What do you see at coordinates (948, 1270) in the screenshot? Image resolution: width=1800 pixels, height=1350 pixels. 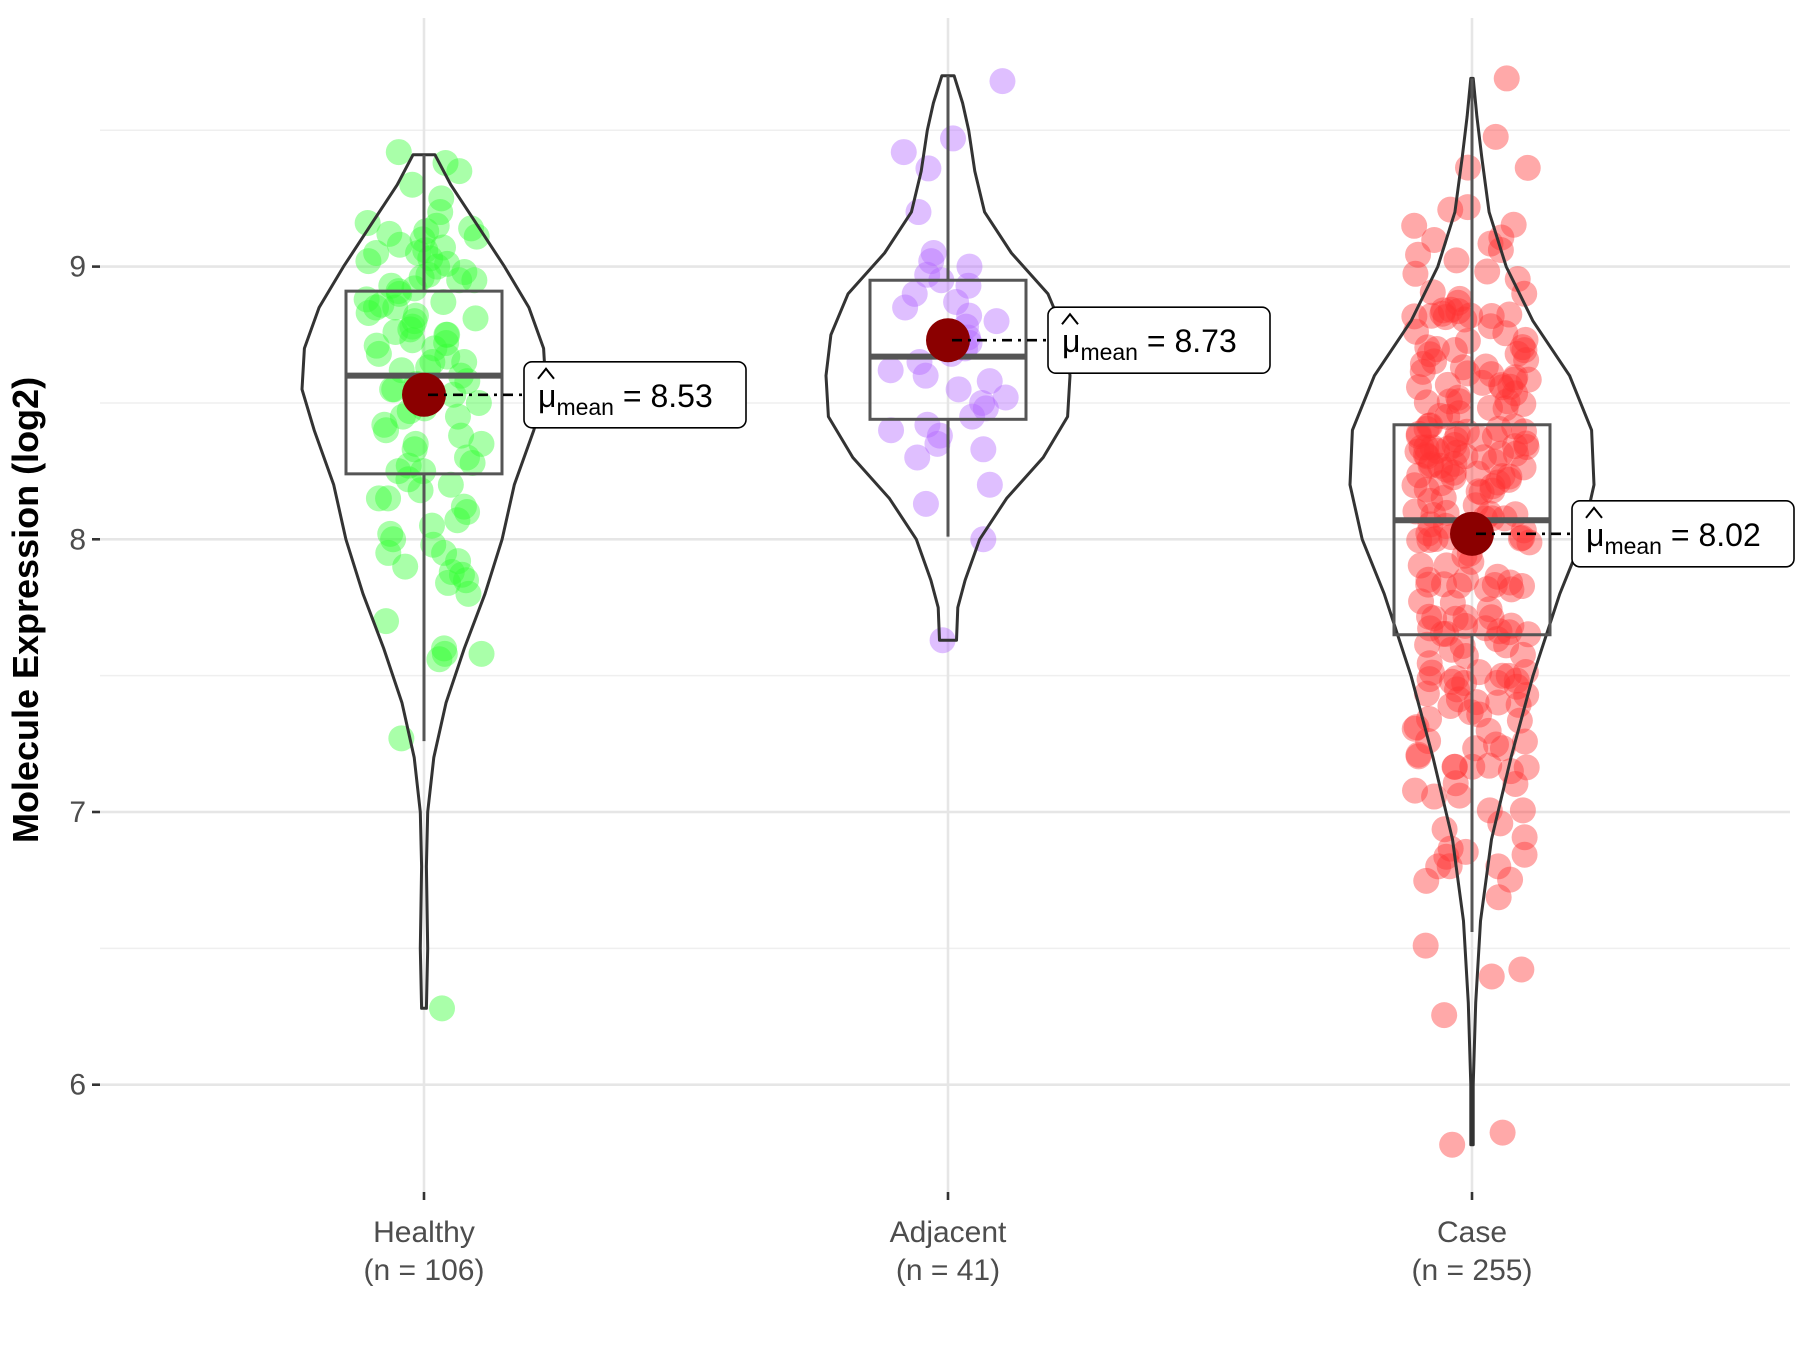 I see `x-tick-count-adjacent: (n = 41)` at bounding box center [948, 1270].